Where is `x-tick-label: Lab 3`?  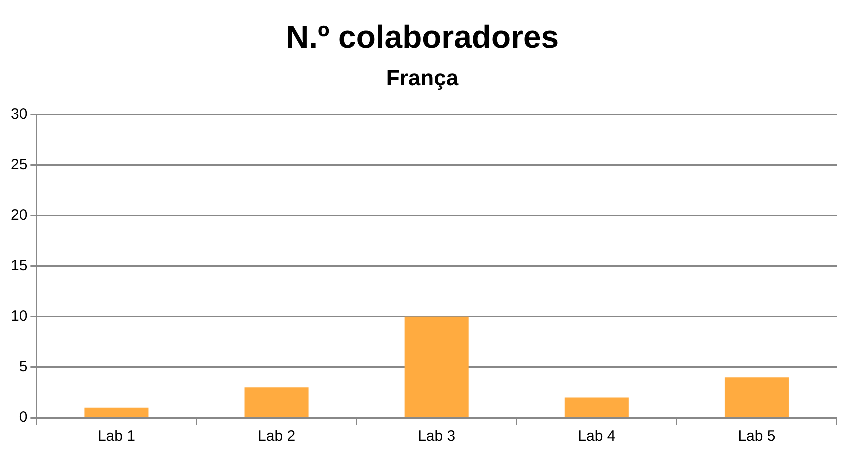
x-tick-label: Lab 3 is located at coordinates (437, 437).